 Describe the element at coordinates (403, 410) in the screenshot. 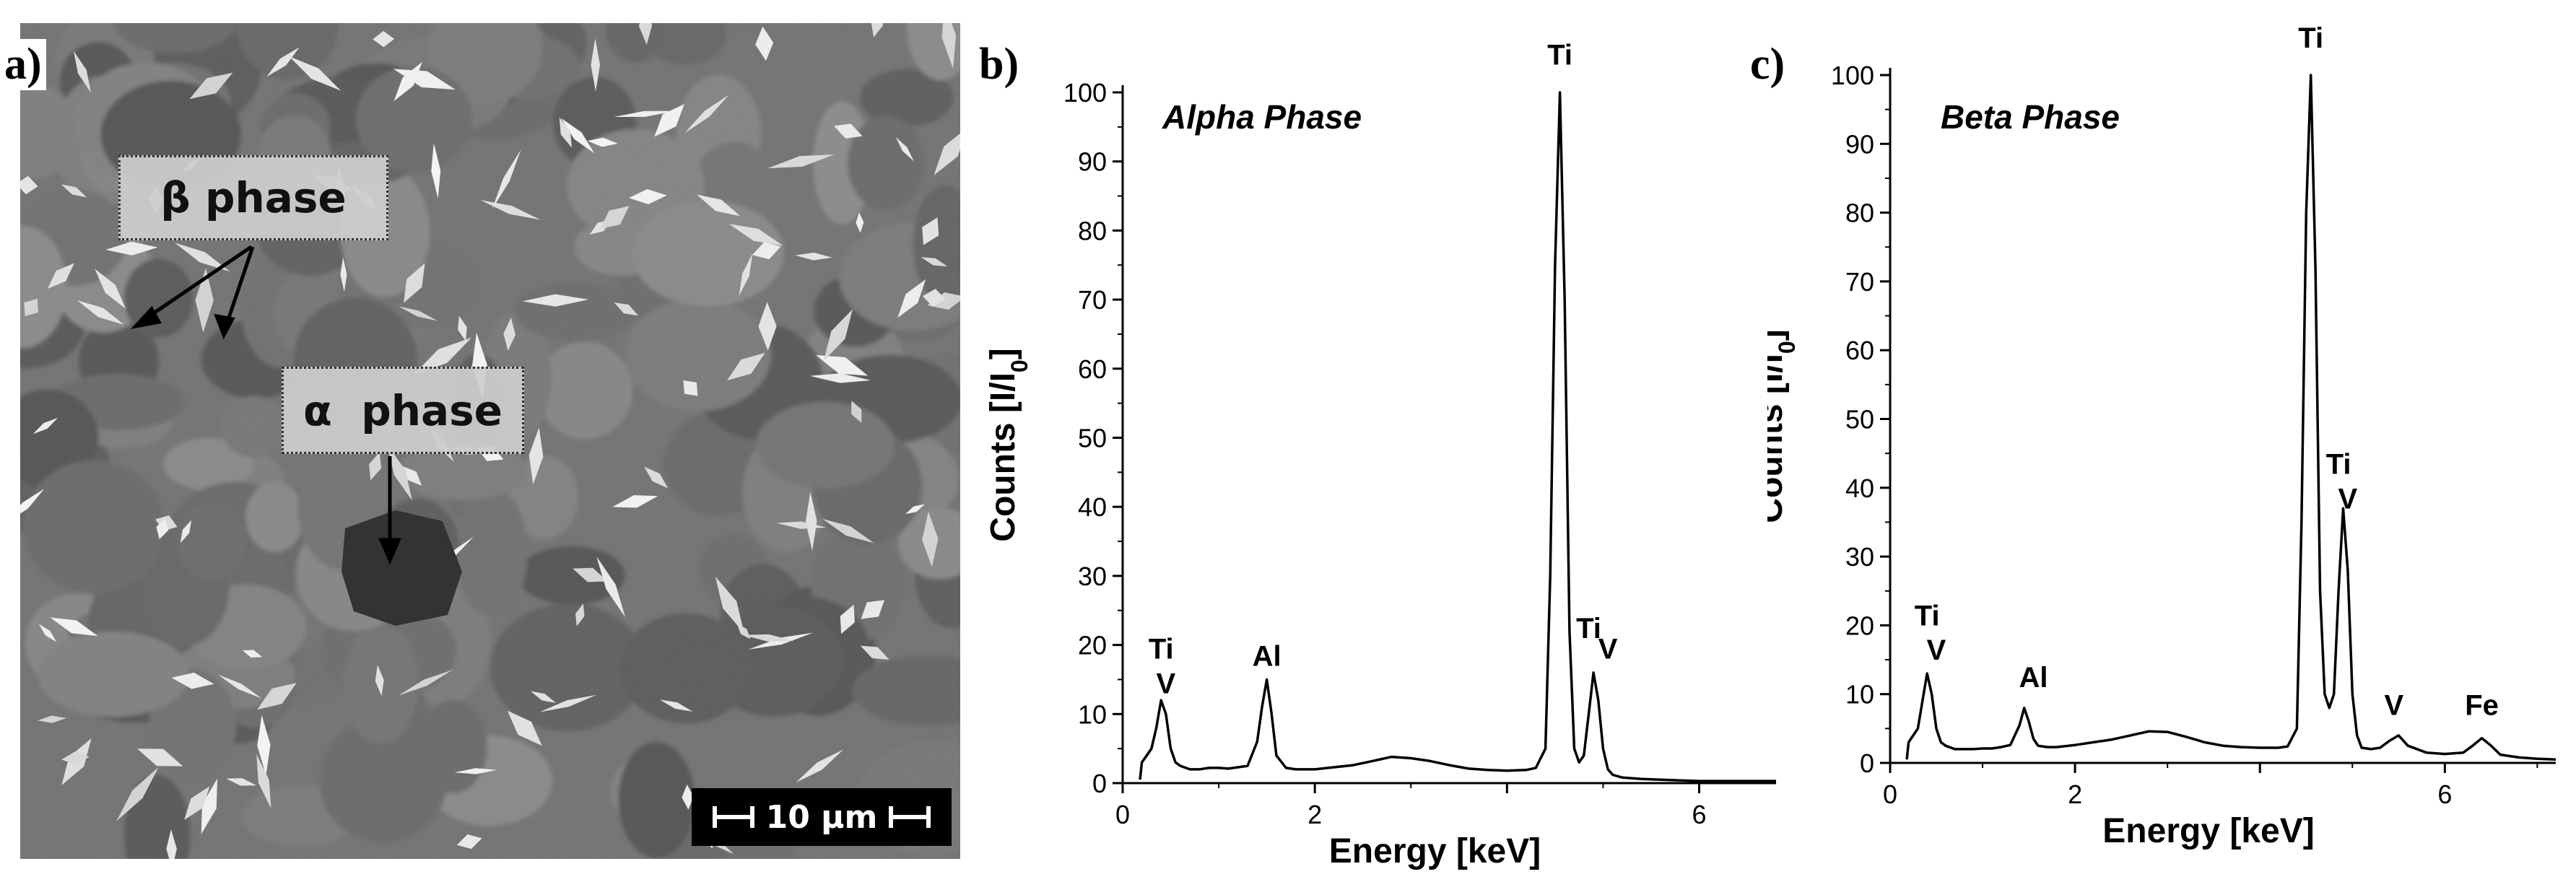

I see `alpha-phase-label: α phase` at that location.